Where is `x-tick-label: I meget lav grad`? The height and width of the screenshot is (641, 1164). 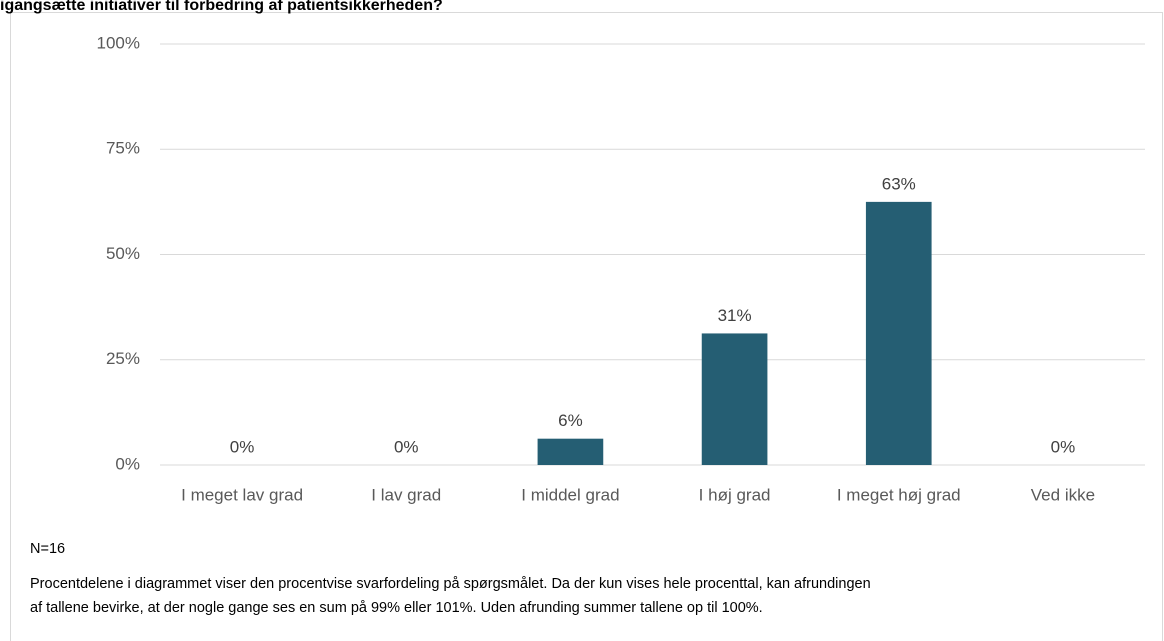 x-tick-label: I meget lav grad is located at coordinates (242, 494).